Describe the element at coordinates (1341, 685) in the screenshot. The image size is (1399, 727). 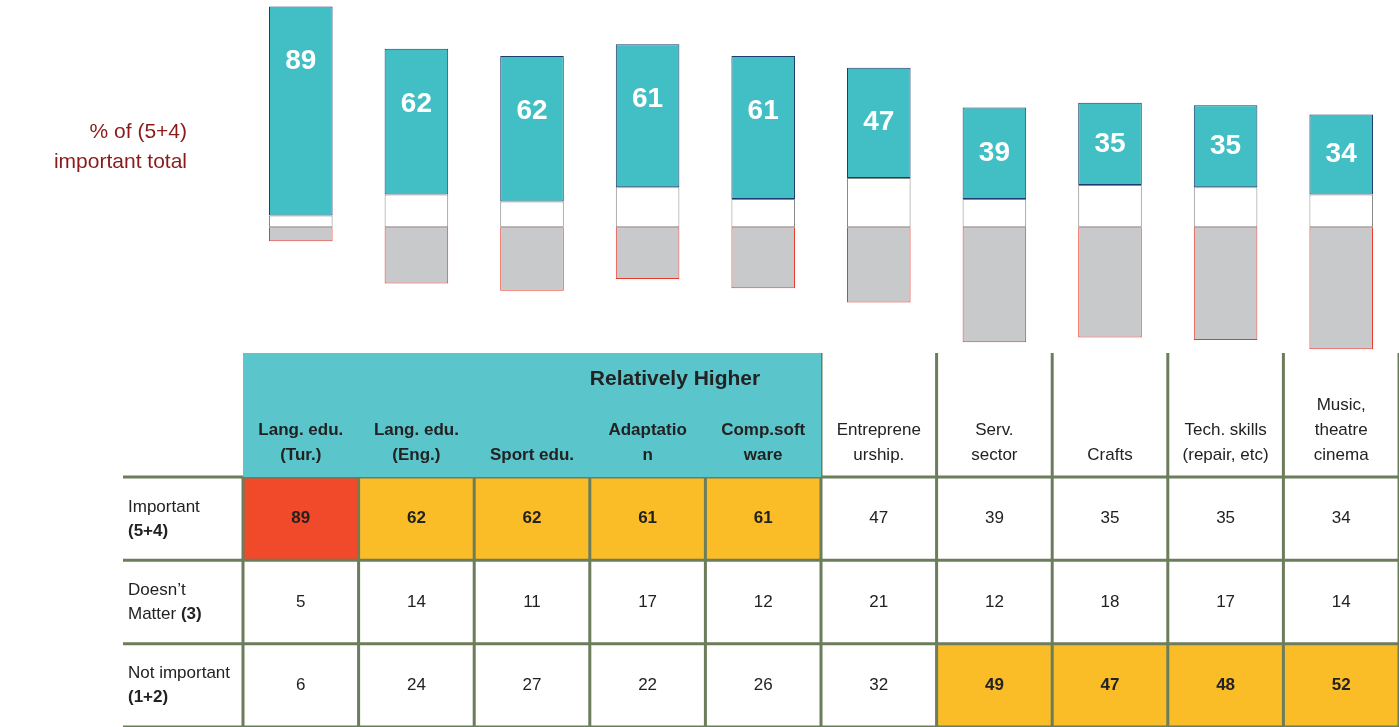
I see `data-label: 52` at that location.